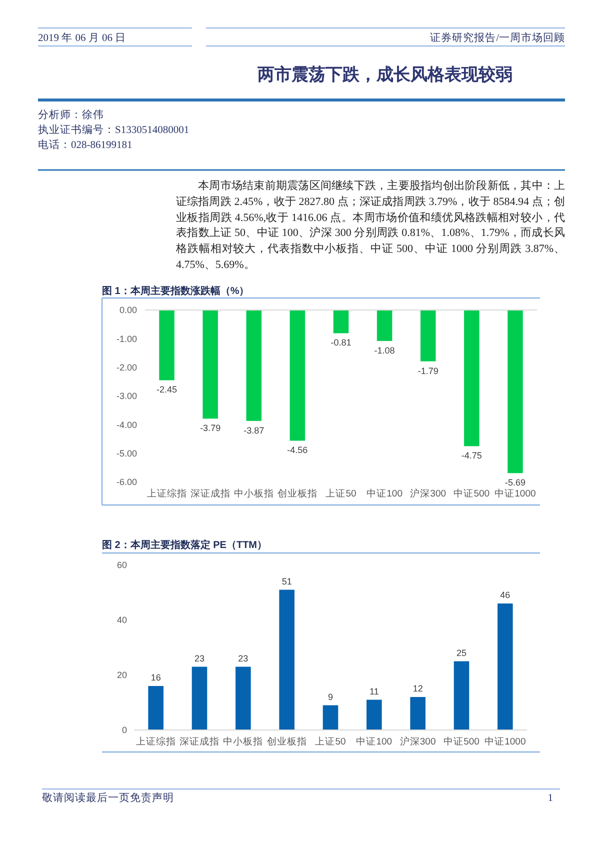 The image size is (595, 842). What do you see at coordinates (126, 482) in the screenshot?
I see `y-tick-label: -6.00` at bounding box center [126, 482].